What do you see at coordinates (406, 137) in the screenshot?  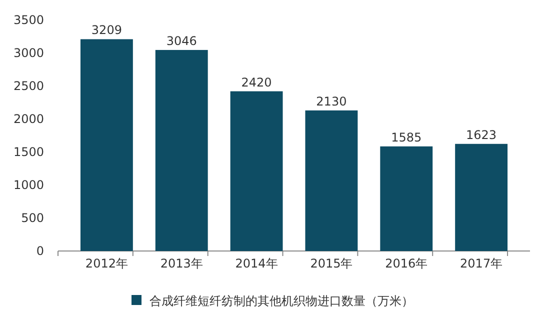 I see `data-label: 1585` at bounding box center [406, 137].